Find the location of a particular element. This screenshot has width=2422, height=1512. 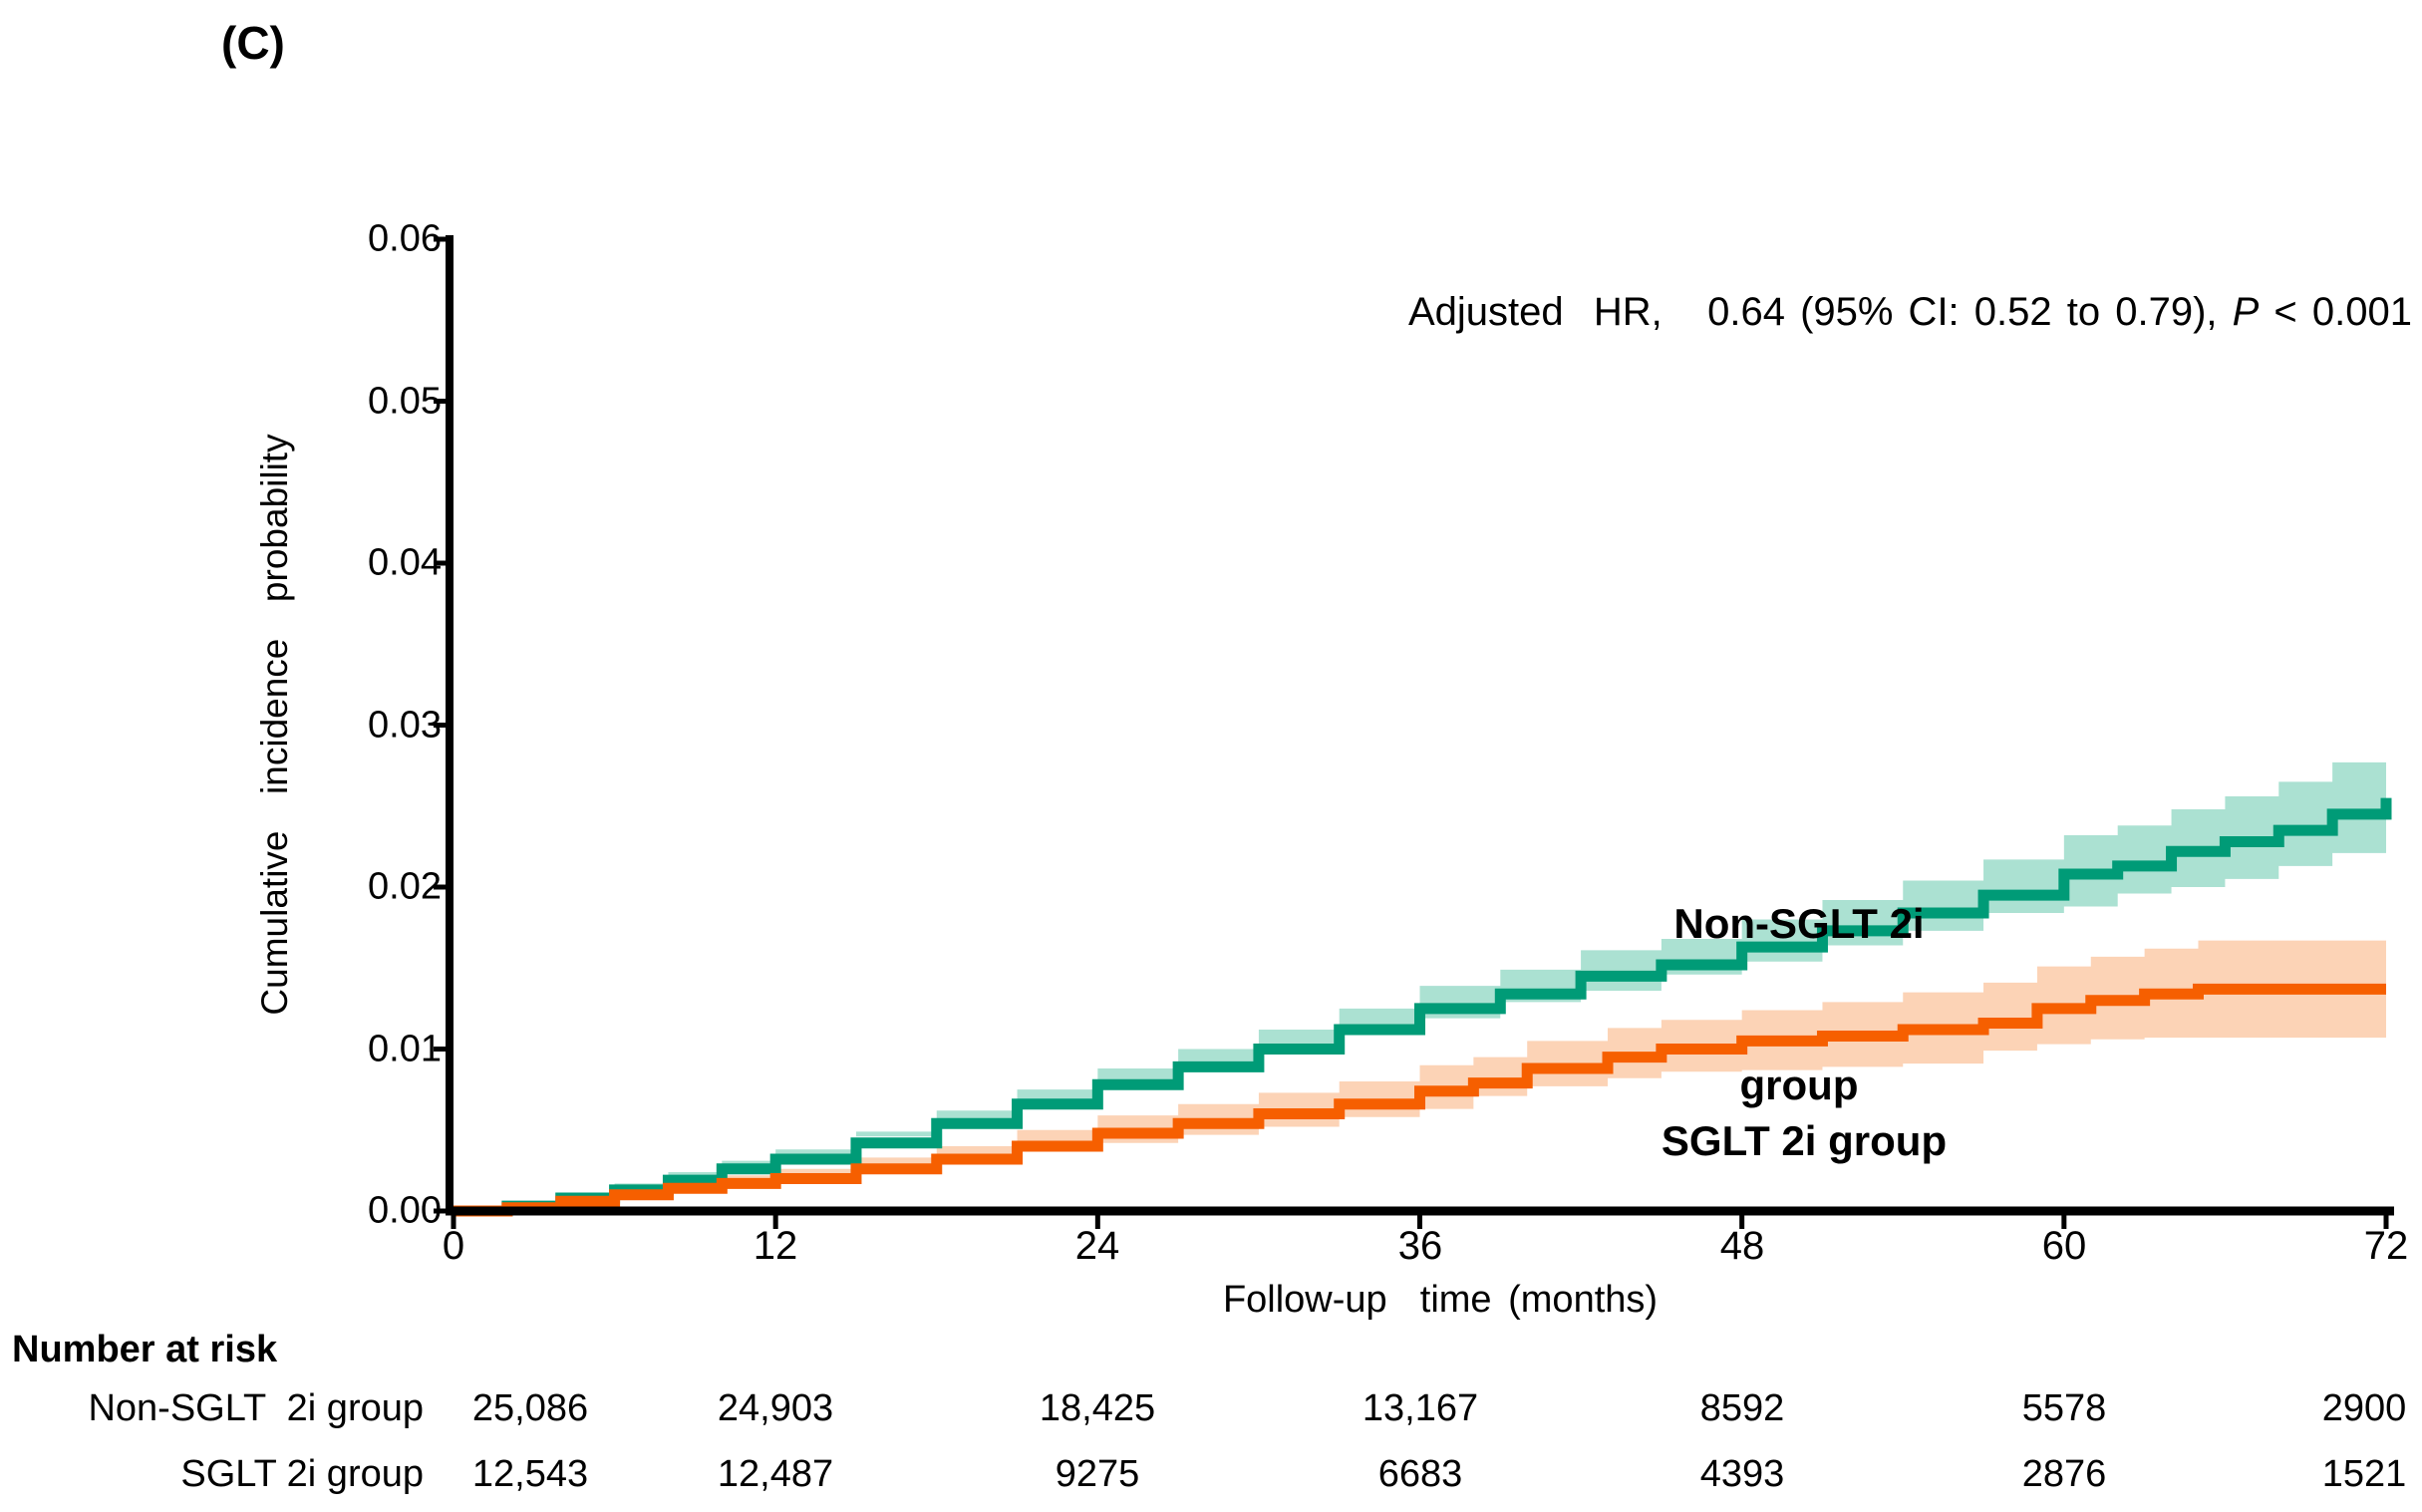

x-axis-ticks is located at coordinates (1420, 1222).